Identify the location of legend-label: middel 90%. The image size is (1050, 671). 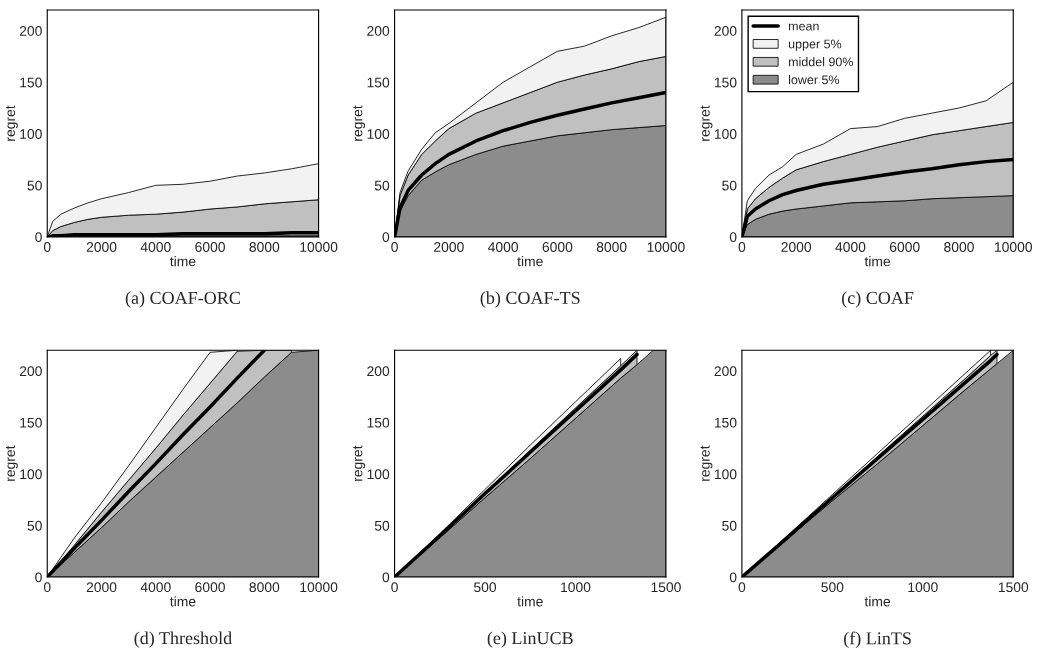
(821, 62).